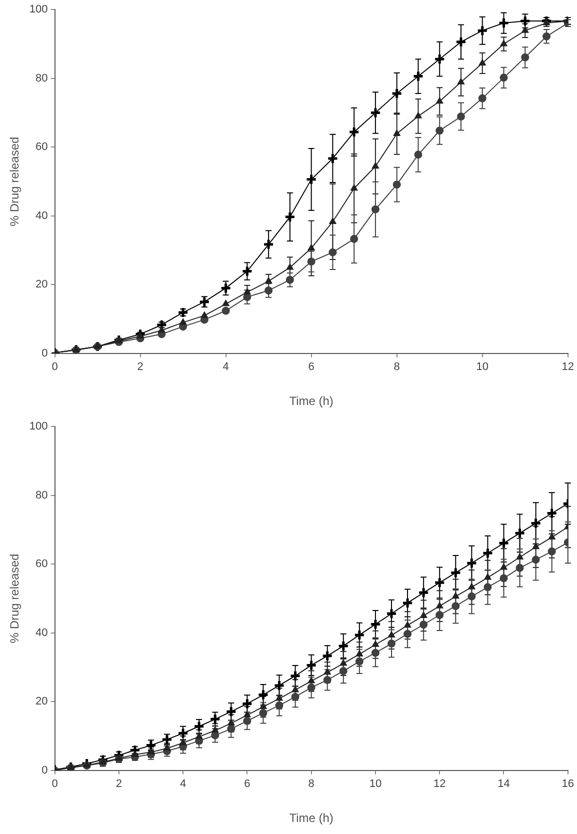 The height and width of the screenshot is (834, 577). Describe the element at coordinates (504, 784) in the screenshot. I see `x-tick-label: 14` at that location.